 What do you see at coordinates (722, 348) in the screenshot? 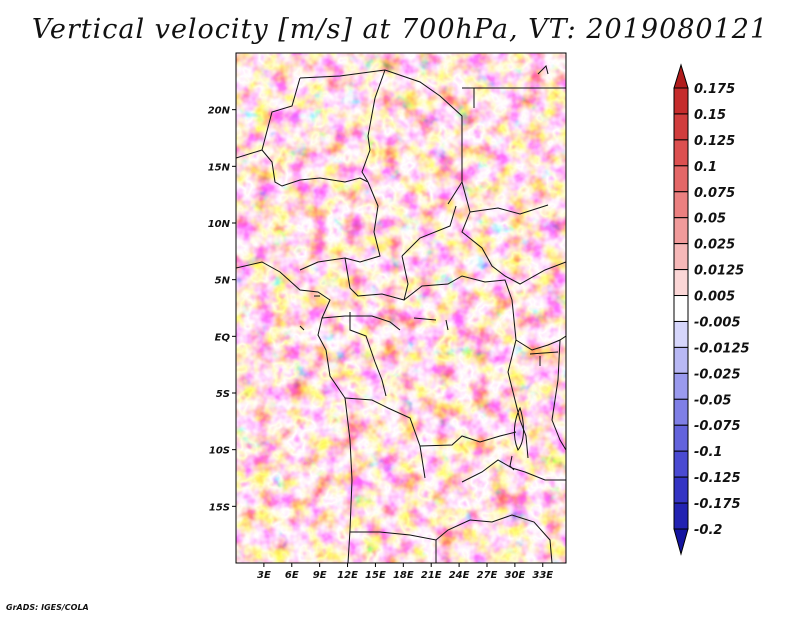
I see `colorbar-label: -0.0125` at bounding box center [722, 348].